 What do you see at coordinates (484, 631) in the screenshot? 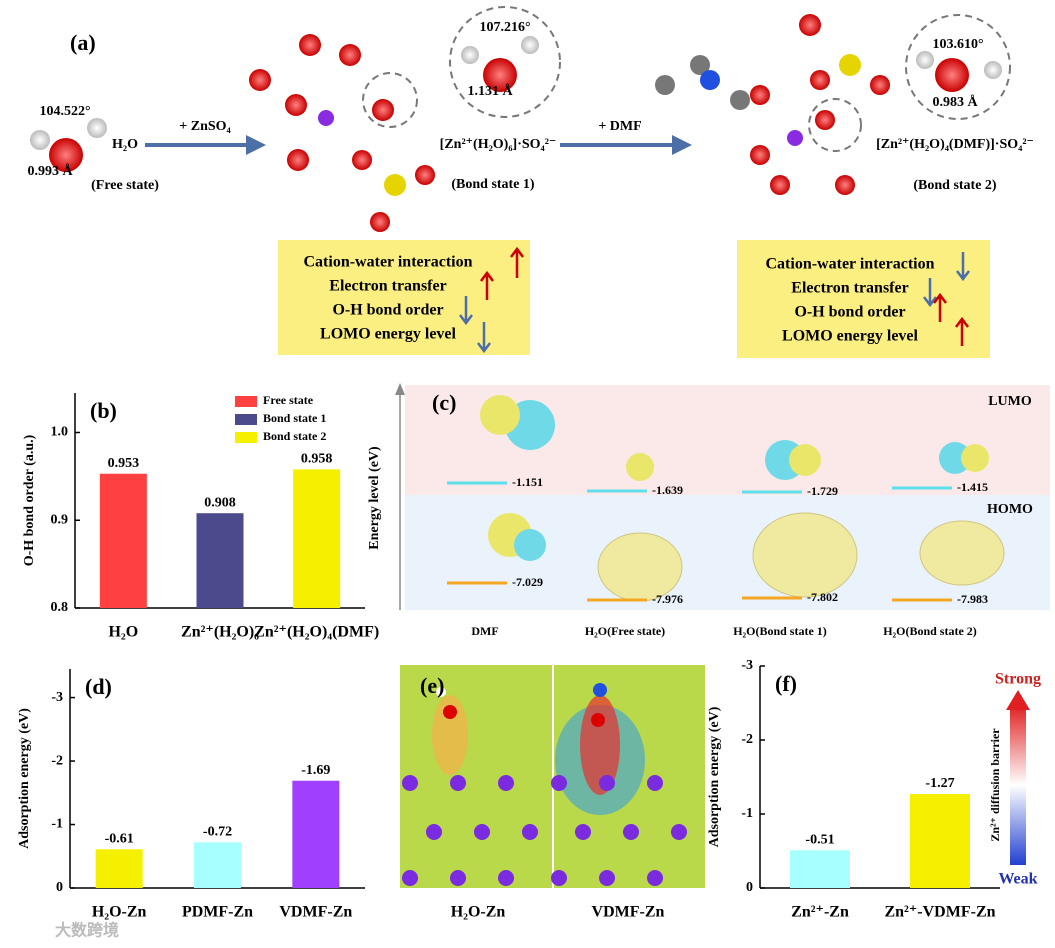
I see `column-label: DMF` at bounding box center [484, 631].